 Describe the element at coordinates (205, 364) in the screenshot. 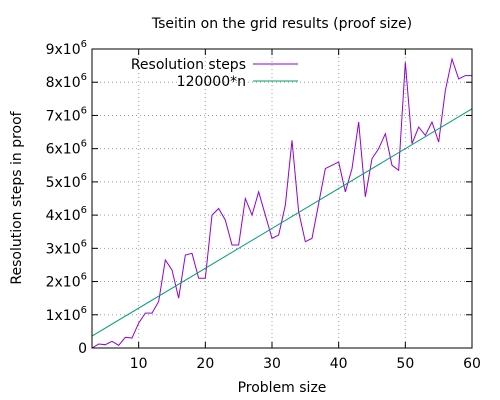

I see `x-tick-label: 20` at that location.